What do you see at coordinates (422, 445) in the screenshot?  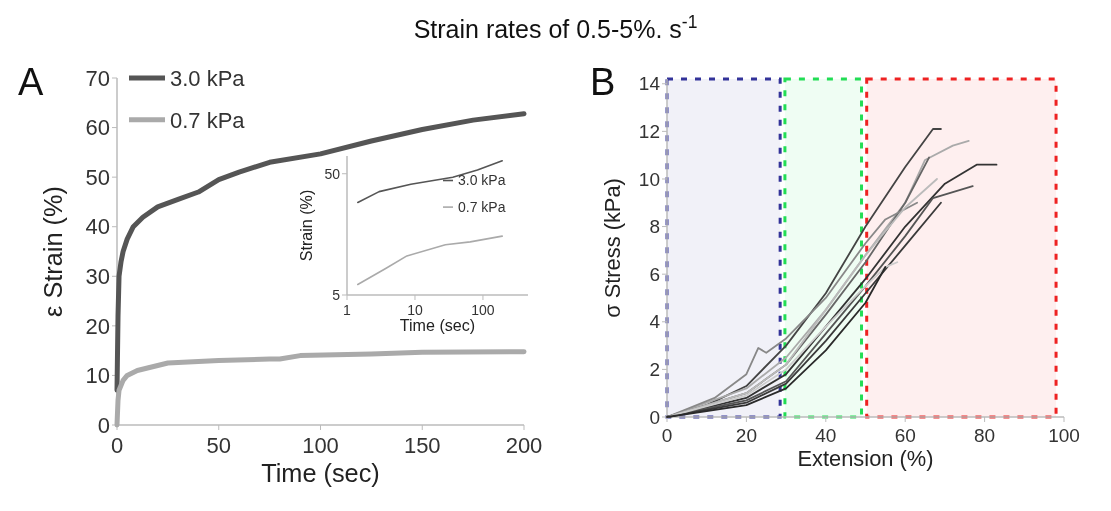 I see `x-tick-label: 150` at bounding box center [422, 445].